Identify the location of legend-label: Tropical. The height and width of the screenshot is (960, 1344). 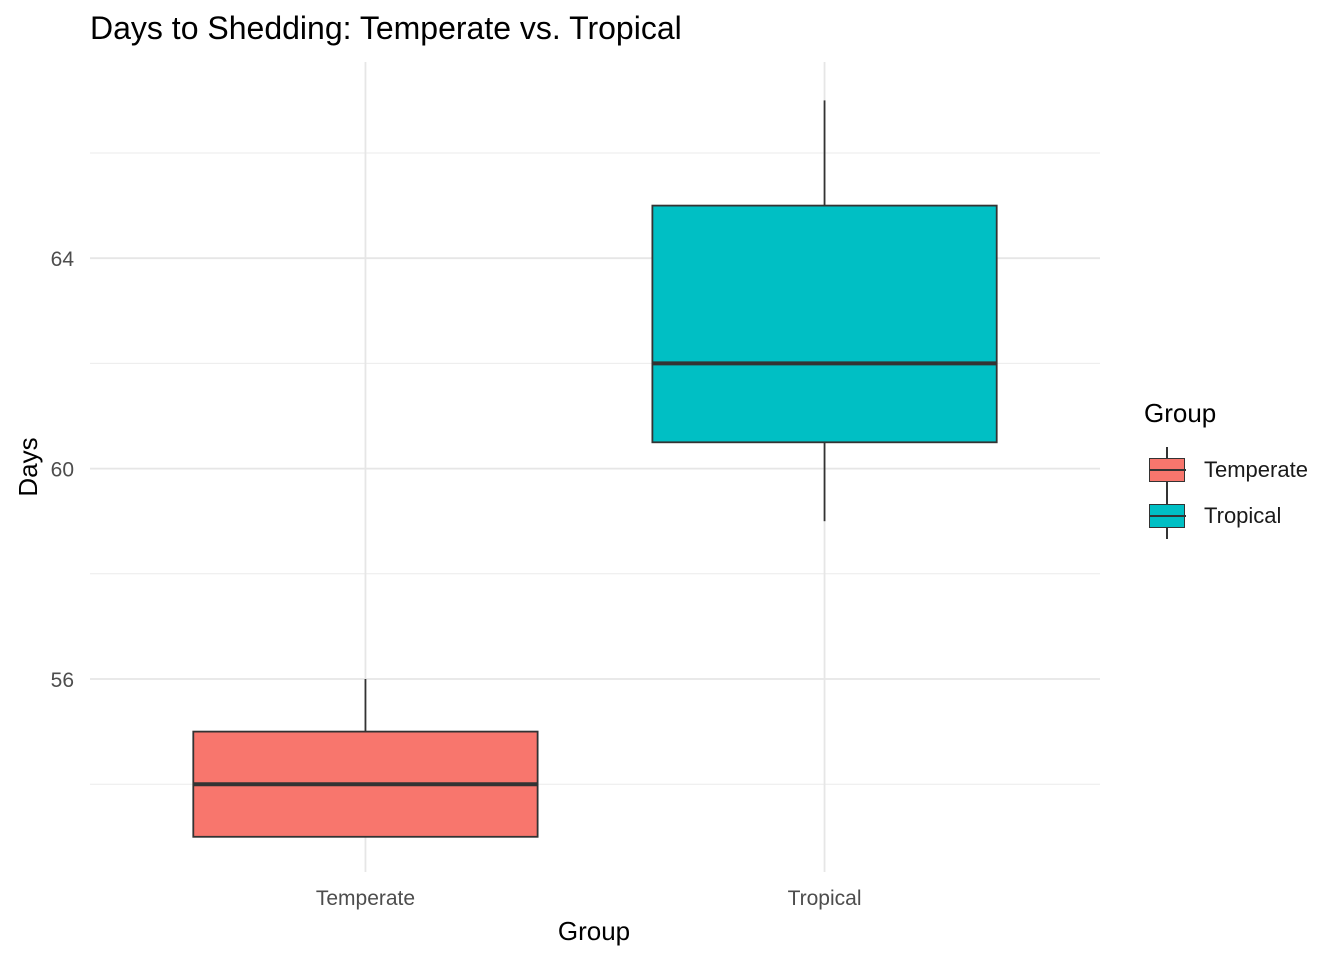
(1243, 515).